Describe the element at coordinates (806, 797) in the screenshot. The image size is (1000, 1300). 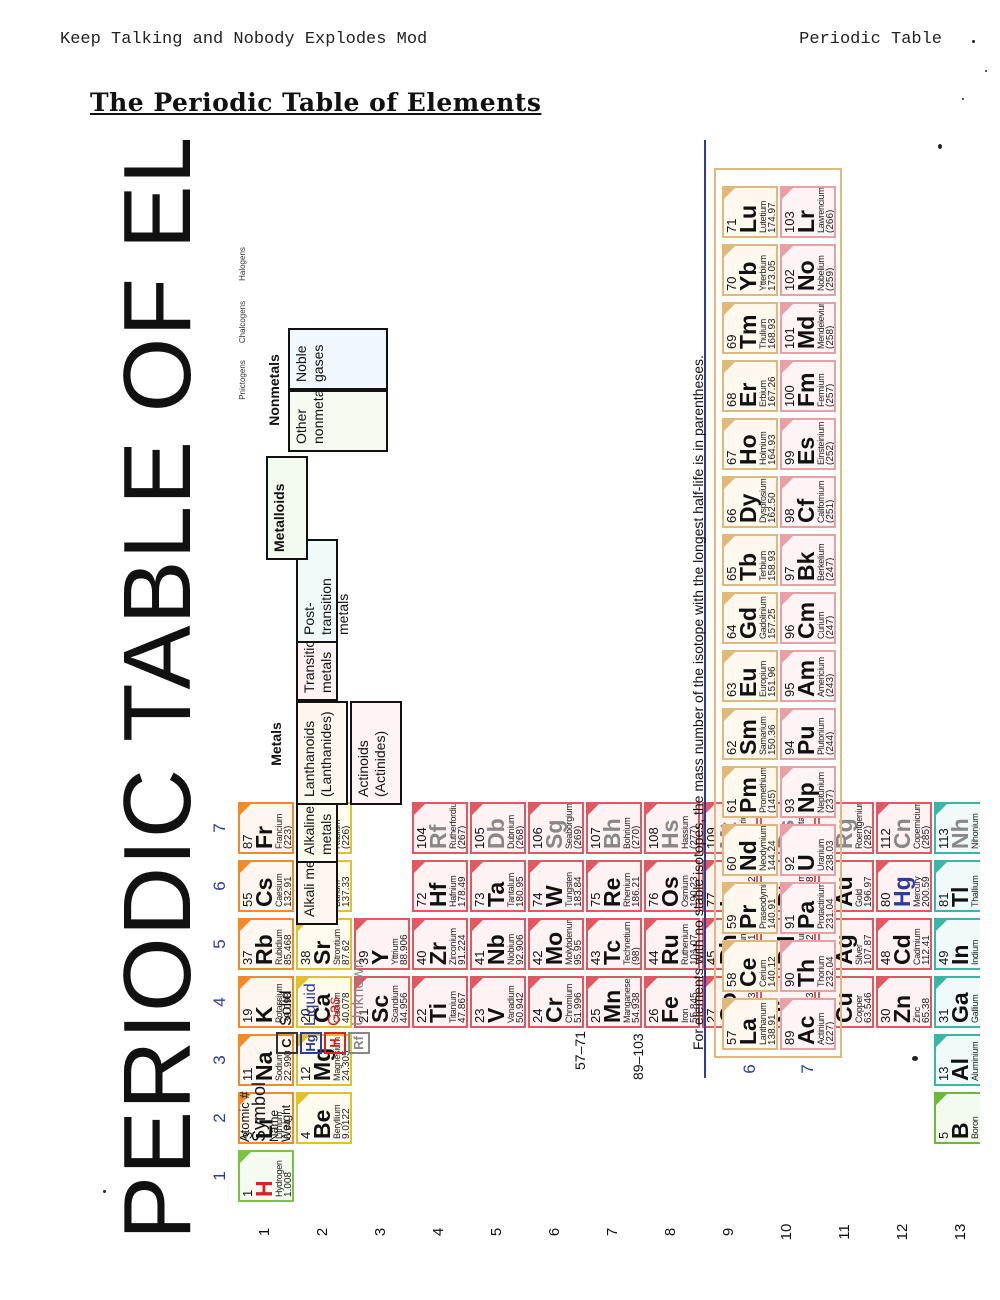
I see `element-symbol: Np` at that location.